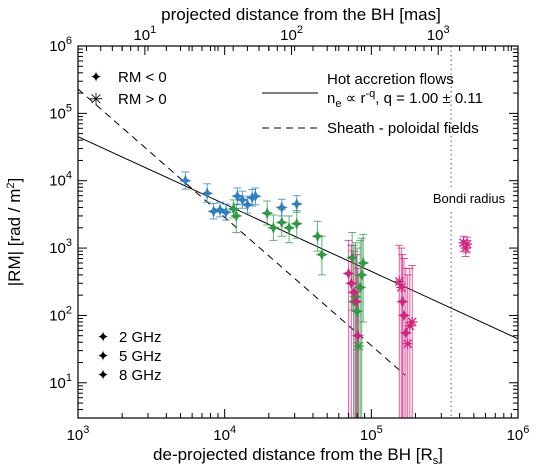 The height and width of the screenshot is (468, 550). Describe the element at coordinates (140, 375) in the screenshot. I see `legend-8ghz-label: 8 GHz` at that location.